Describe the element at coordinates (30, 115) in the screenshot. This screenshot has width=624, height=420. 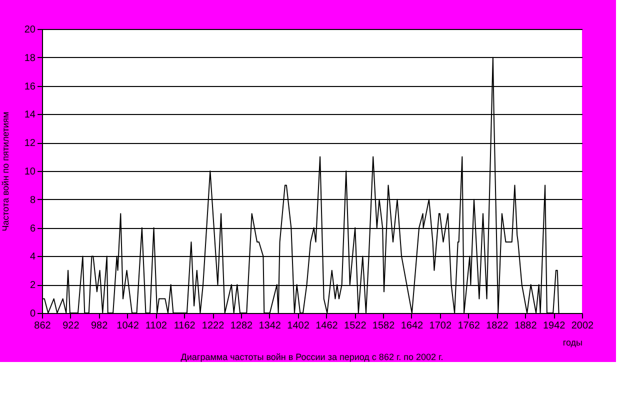
I see `y-tick-label: 14` at that location.